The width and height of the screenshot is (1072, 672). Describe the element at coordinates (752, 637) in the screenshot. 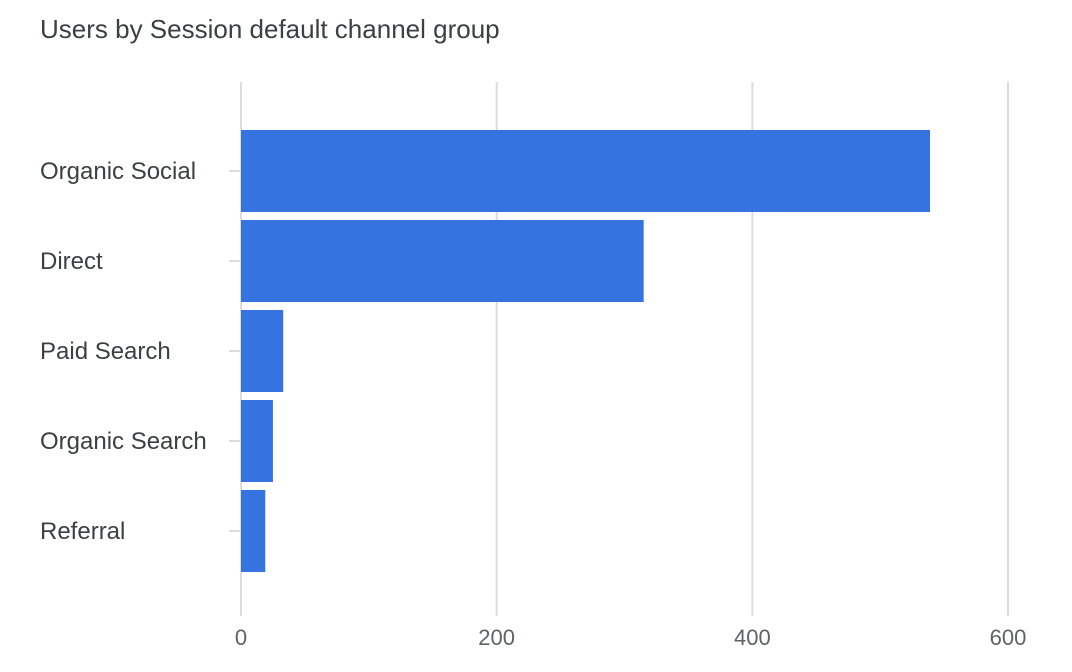

I see `x-tick-label: 400` at that location.